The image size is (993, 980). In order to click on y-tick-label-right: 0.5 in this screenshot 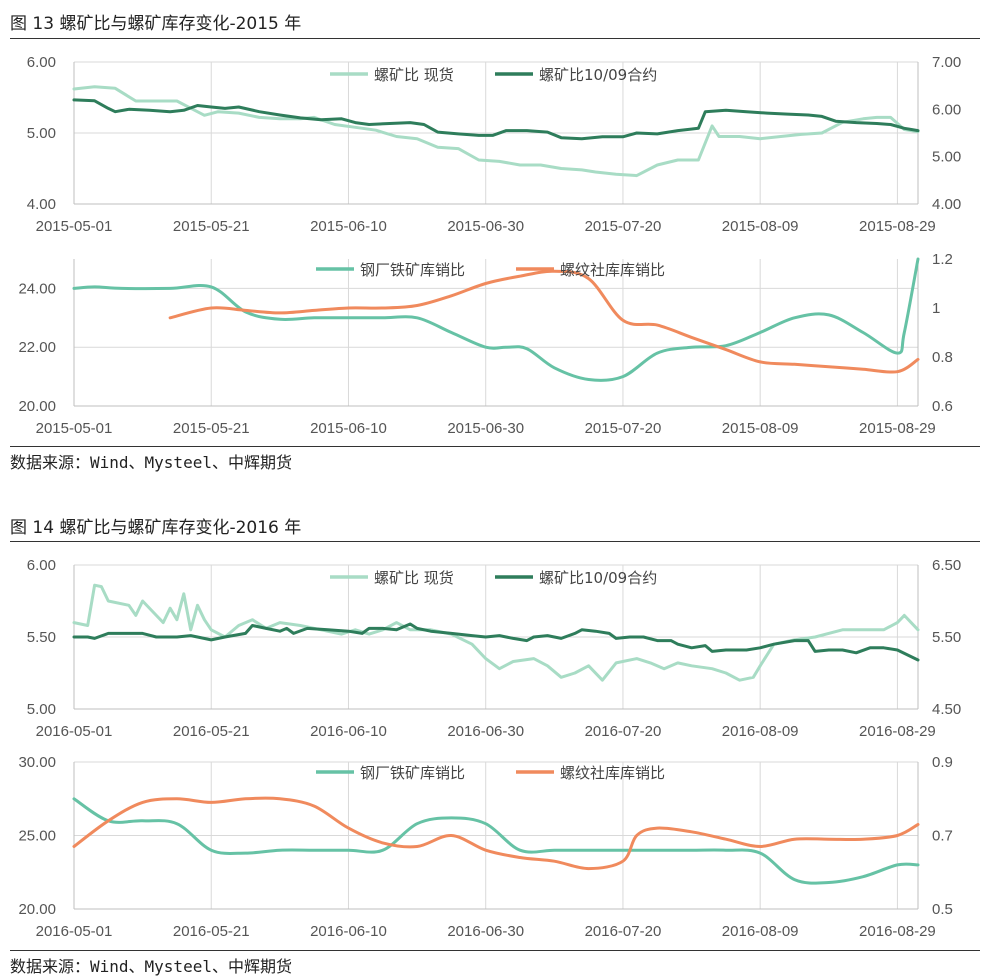, I will do `click(942, 909)`.